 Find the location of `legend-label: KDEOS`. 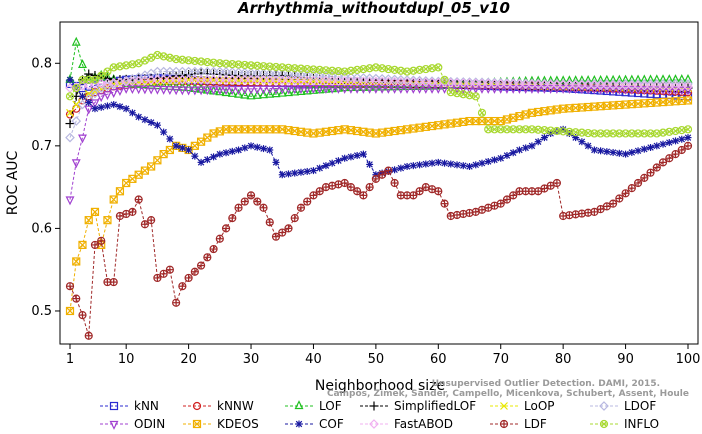

legend-label: KDEOS is located at coordinates (238, 424).